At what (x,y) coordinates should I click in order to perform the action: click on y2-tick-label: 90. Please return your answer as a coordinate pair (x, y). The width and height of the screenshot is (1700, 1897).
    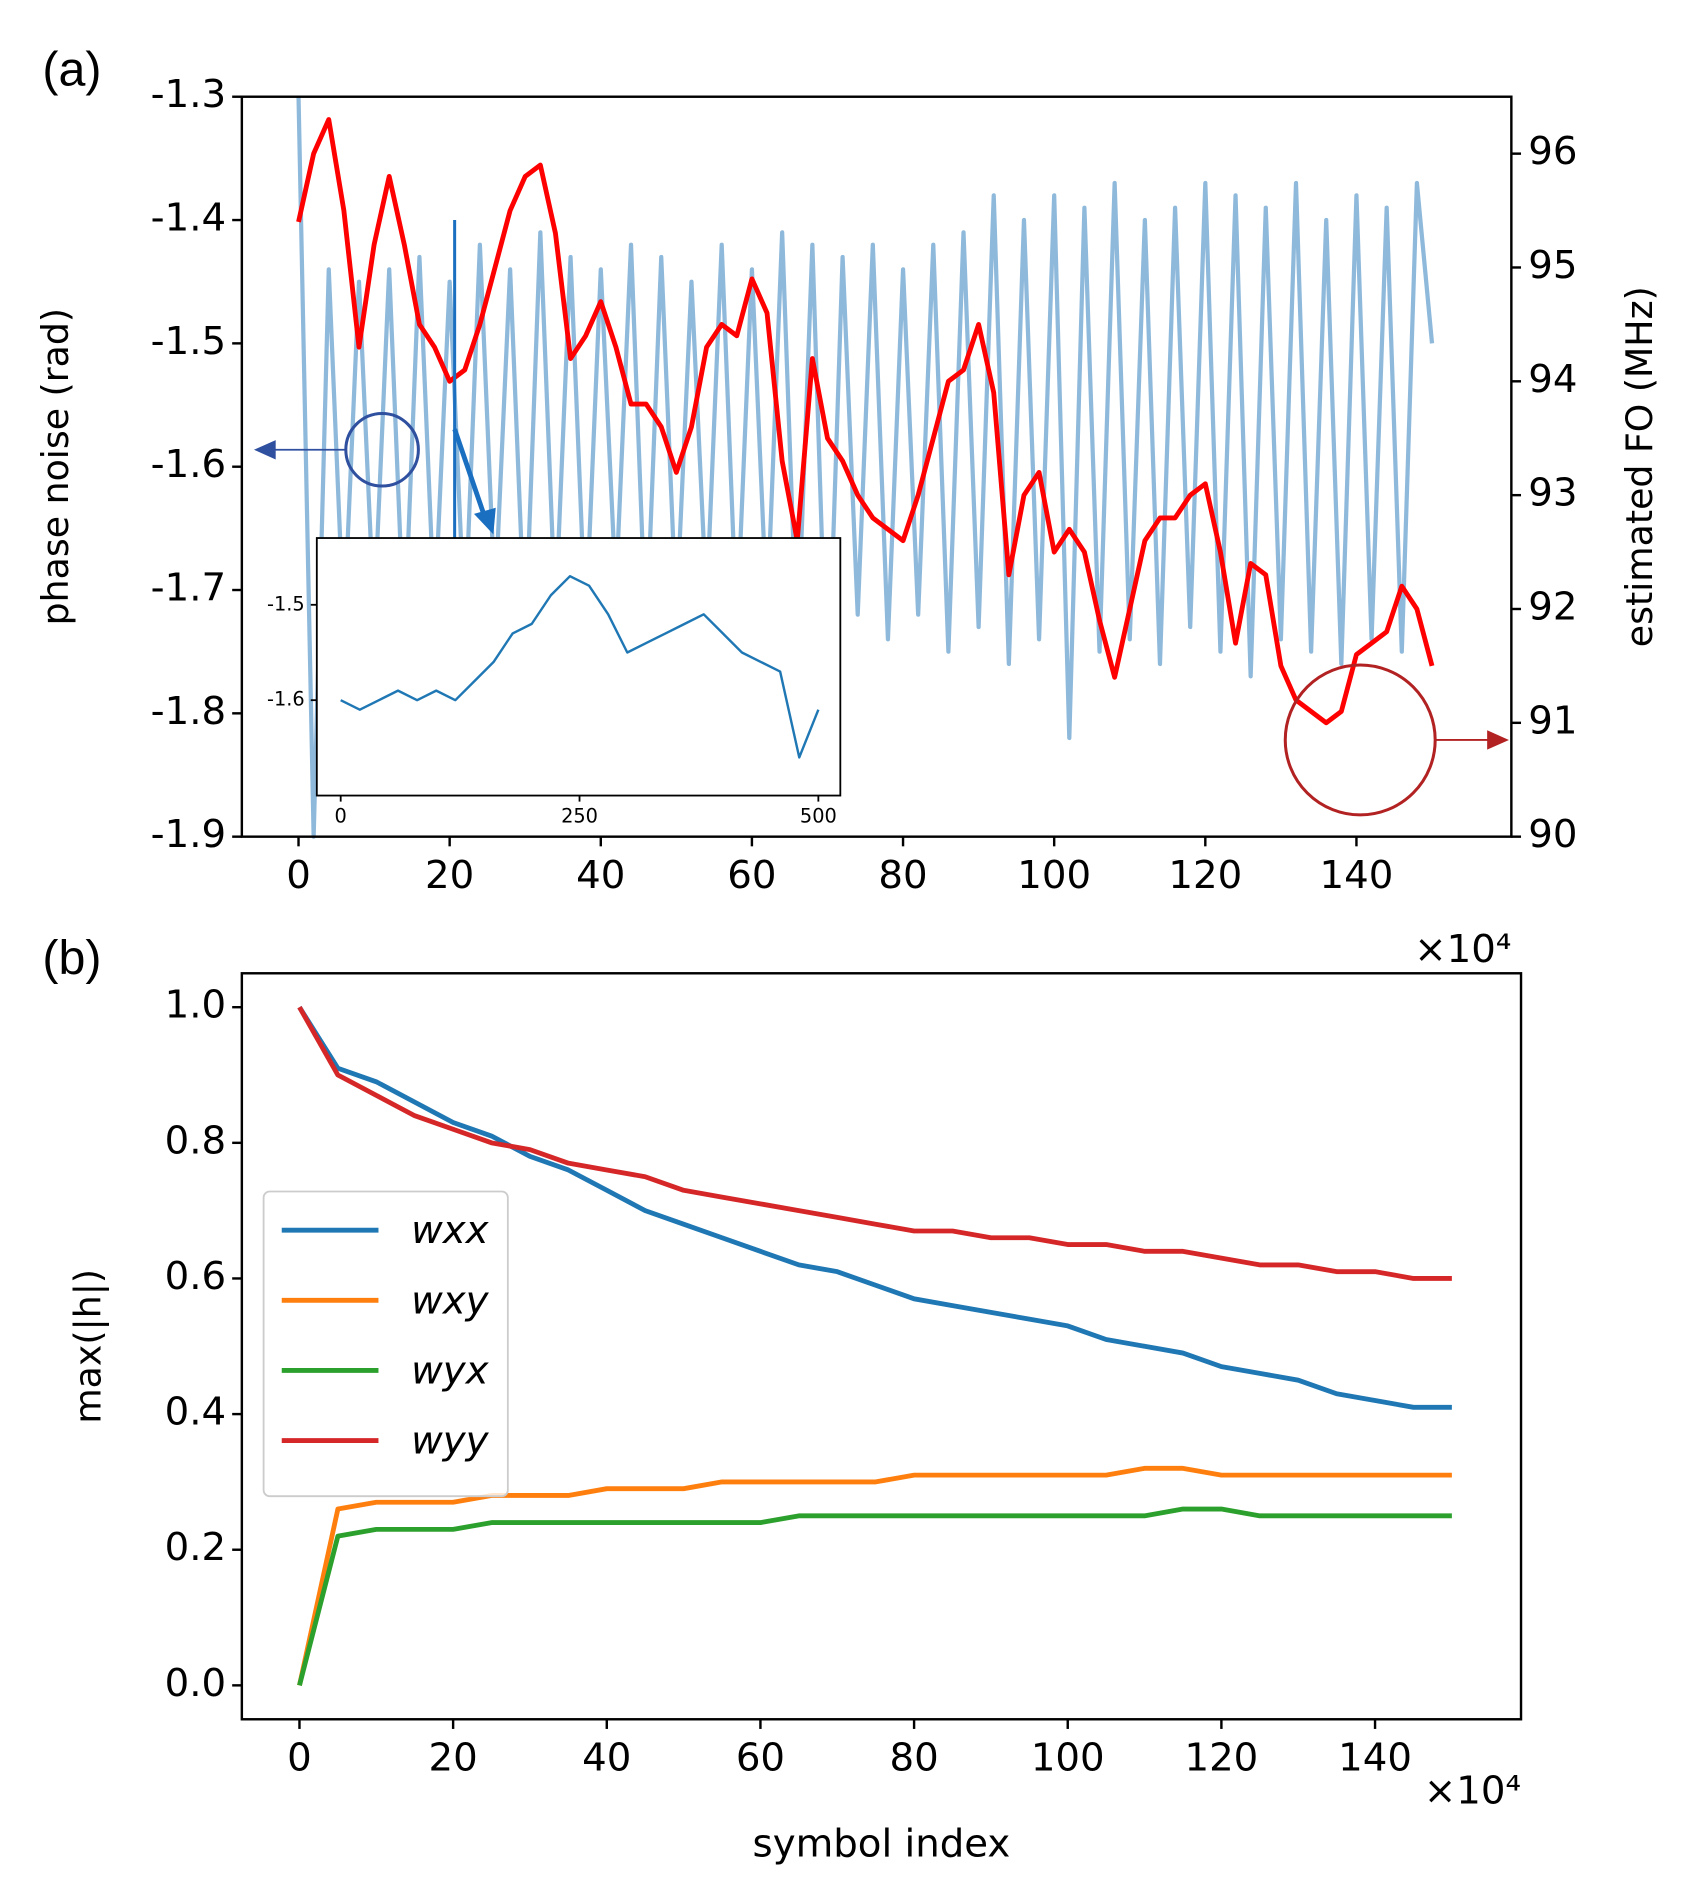
    Looking at the image, I should click on (1552, 834).